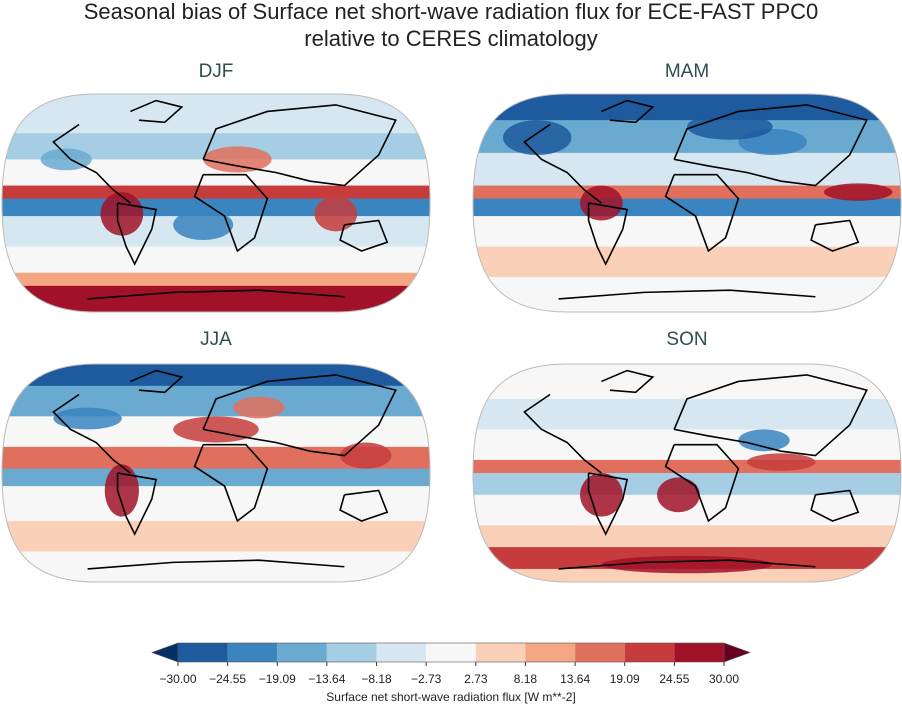 The image size is (902, 706). Describe the element at coordinates (674, 679) in the screenshot. I see `colorbar-tick-label: 24.55` at that location.